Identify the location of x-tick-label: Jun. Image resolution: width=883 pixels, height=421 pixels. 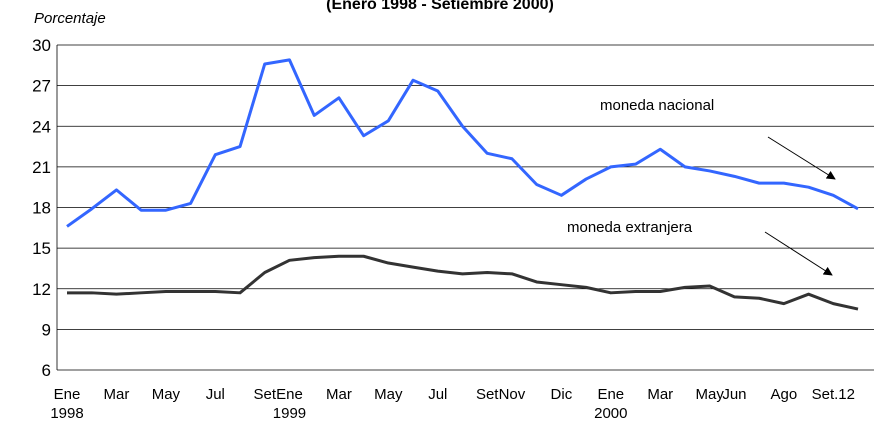
(734, 394).